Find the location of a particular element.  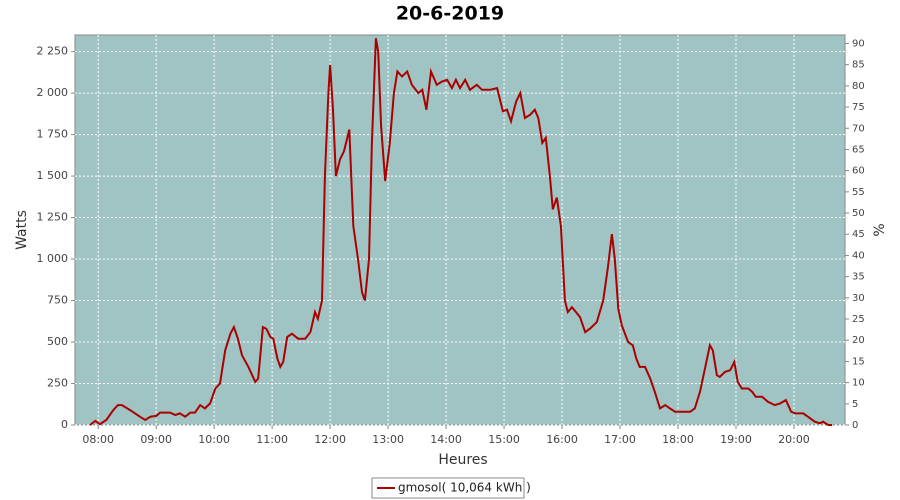

y-tick-label: 750 is located at coordinates (57, 300).